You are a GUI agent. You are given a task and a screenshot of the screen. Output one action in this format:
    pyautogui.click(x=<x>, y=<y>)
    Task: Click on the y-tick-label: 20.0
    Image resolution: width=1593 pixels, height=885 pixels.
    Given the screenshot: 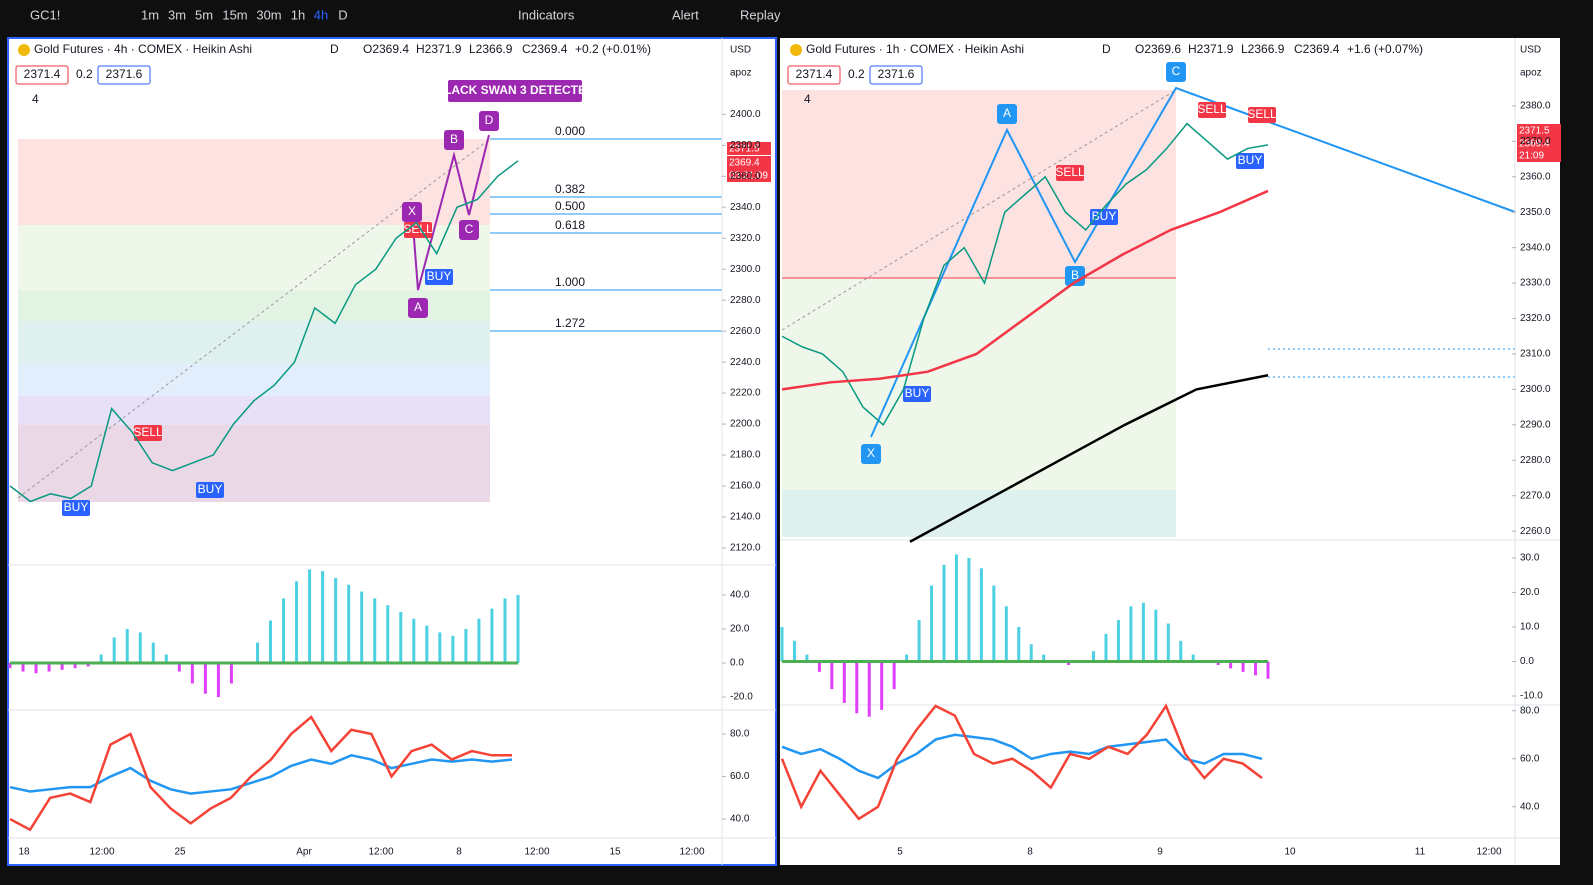 What is the action you would take?
    pyautogui.click(x=1530, y=592)
    